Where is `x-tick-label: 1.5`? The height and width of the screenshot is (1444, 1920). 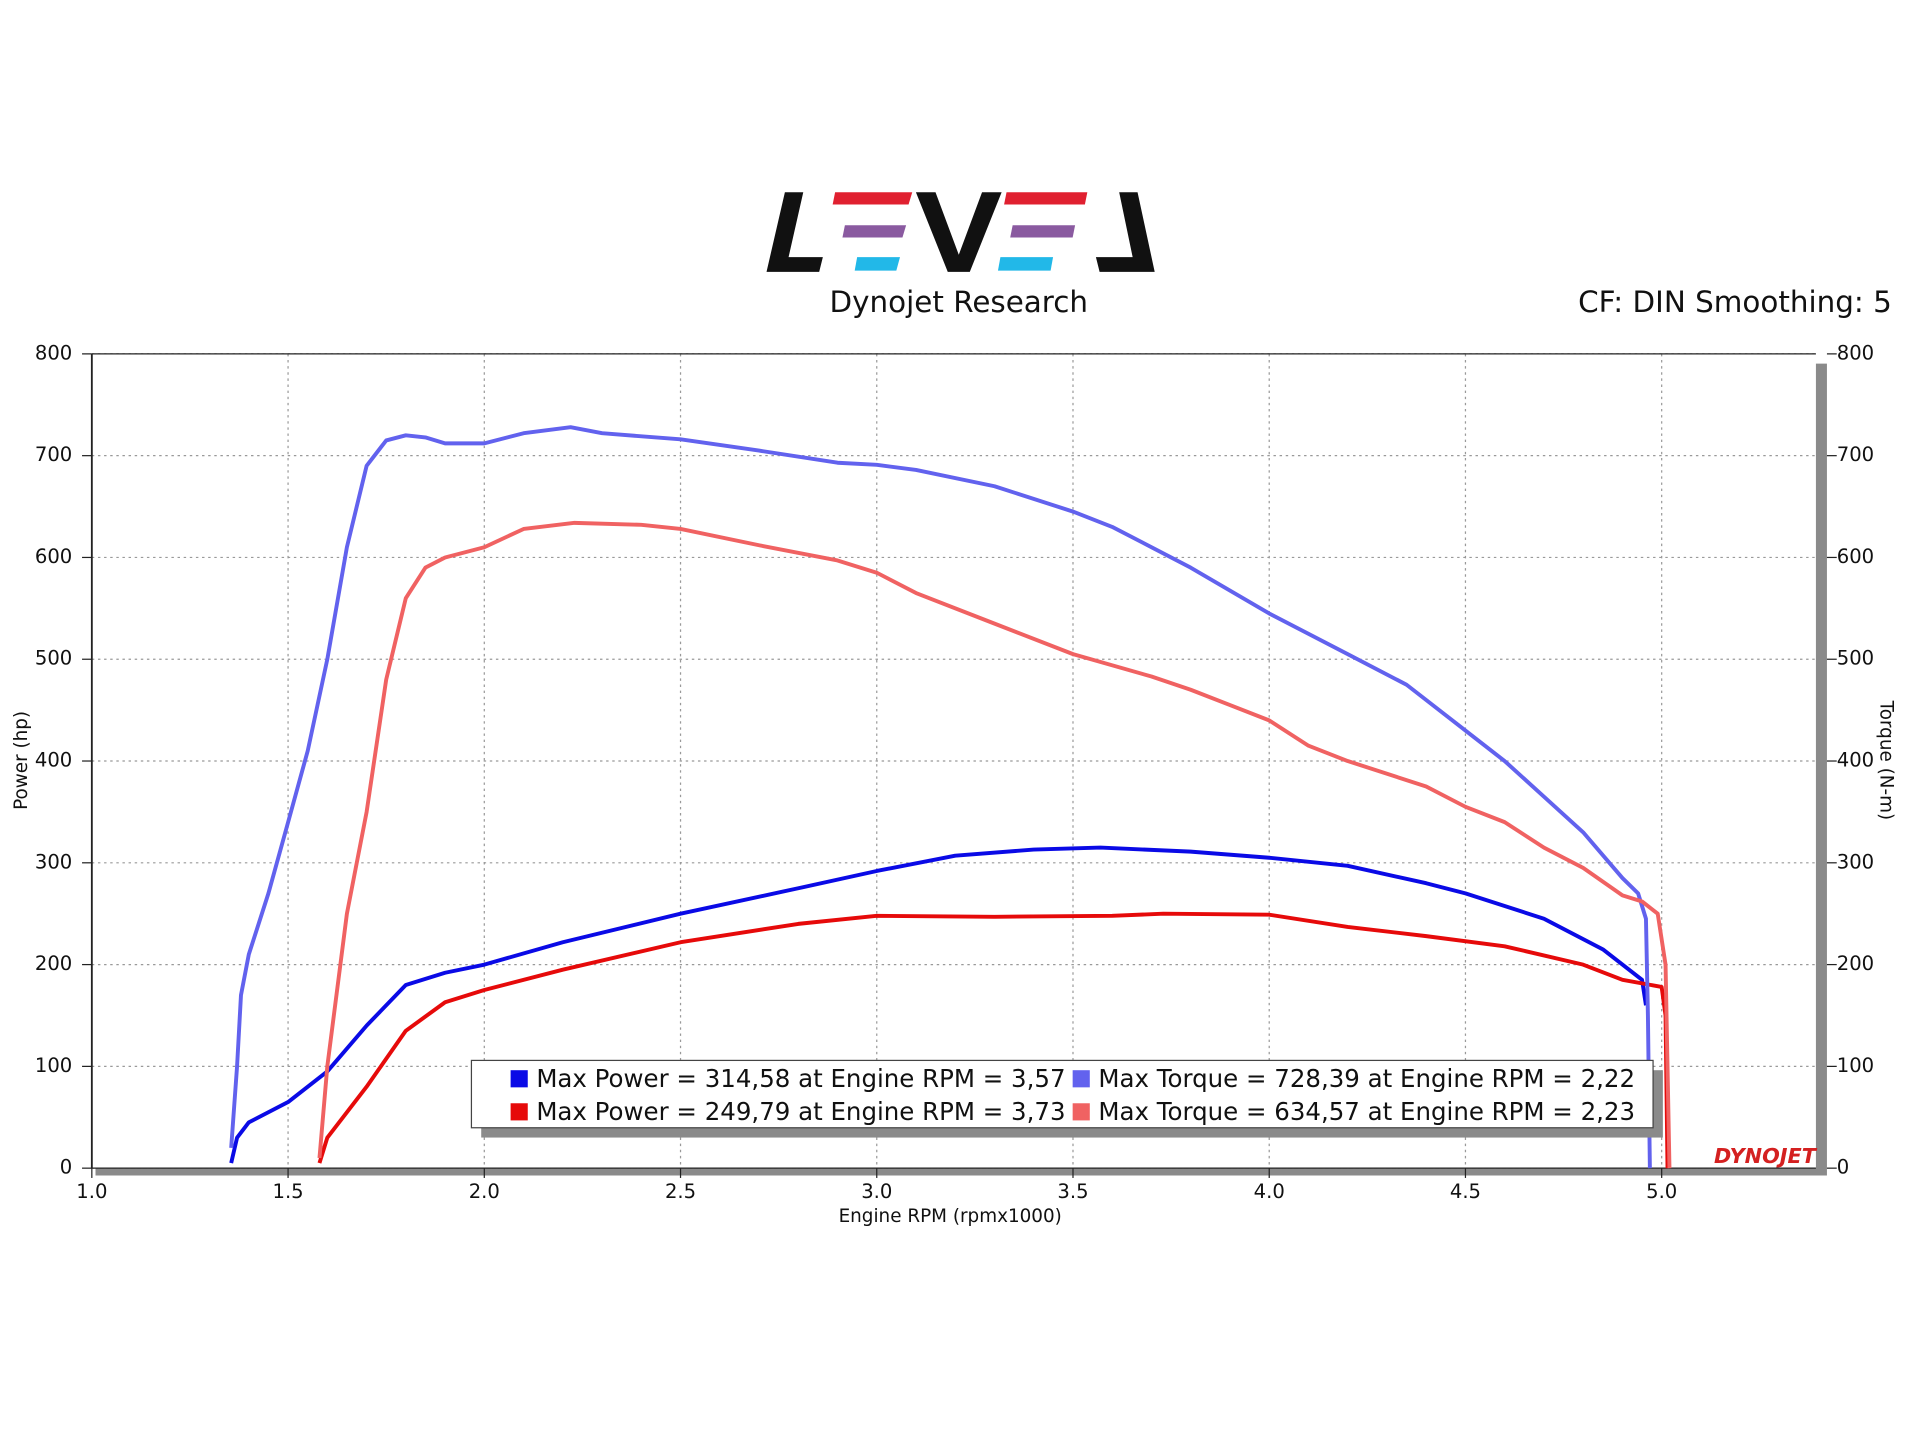 x-tick-label: 1.5 is located at coordinates (287, 1191).